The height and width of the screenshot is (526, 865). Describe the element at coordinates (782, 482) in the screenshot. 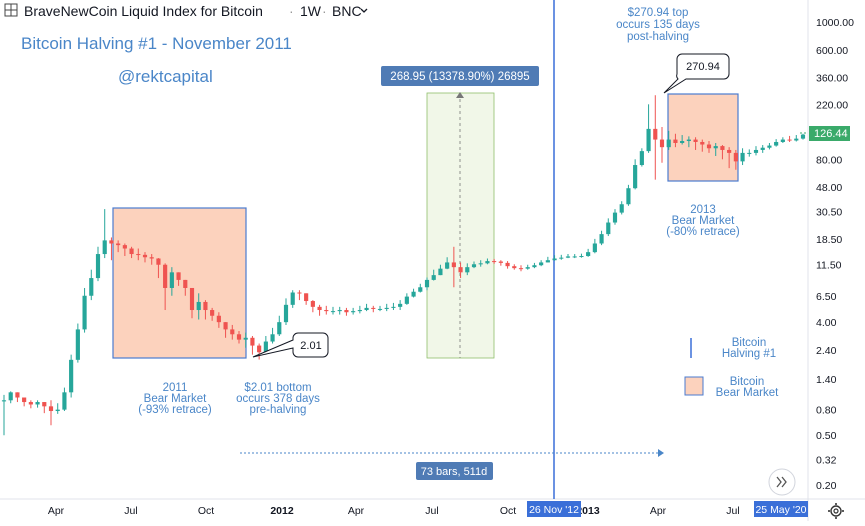

I see `scroll-to-realtime-button` at that location.